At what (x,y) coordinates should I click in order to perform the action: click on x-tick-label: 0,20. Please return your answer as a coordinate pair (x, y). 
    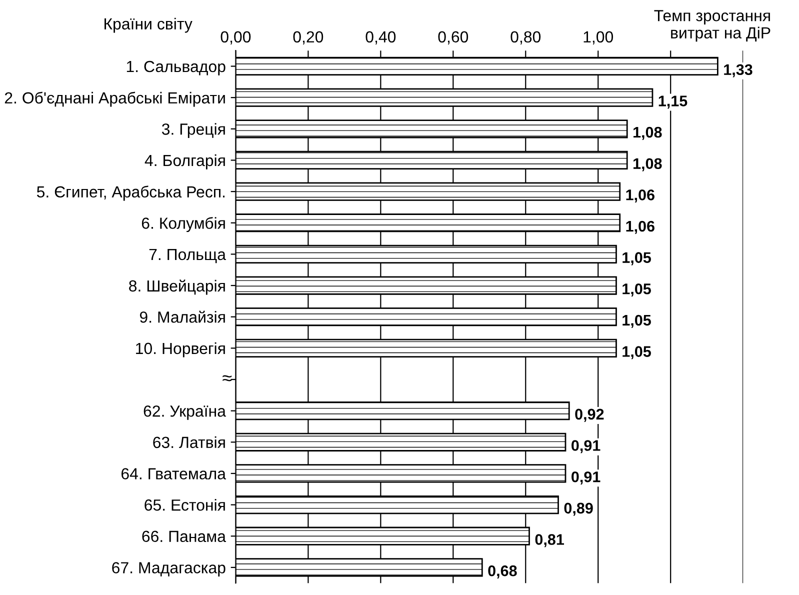
    Looking at the image, I should click on (308, 37).